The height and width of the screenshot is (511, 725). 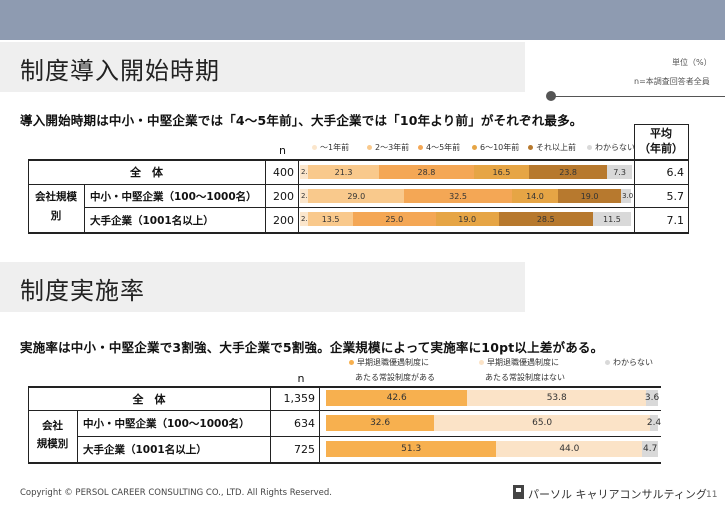 I want to click on avg-header-2: （年前）, so click(x=661, y=148).